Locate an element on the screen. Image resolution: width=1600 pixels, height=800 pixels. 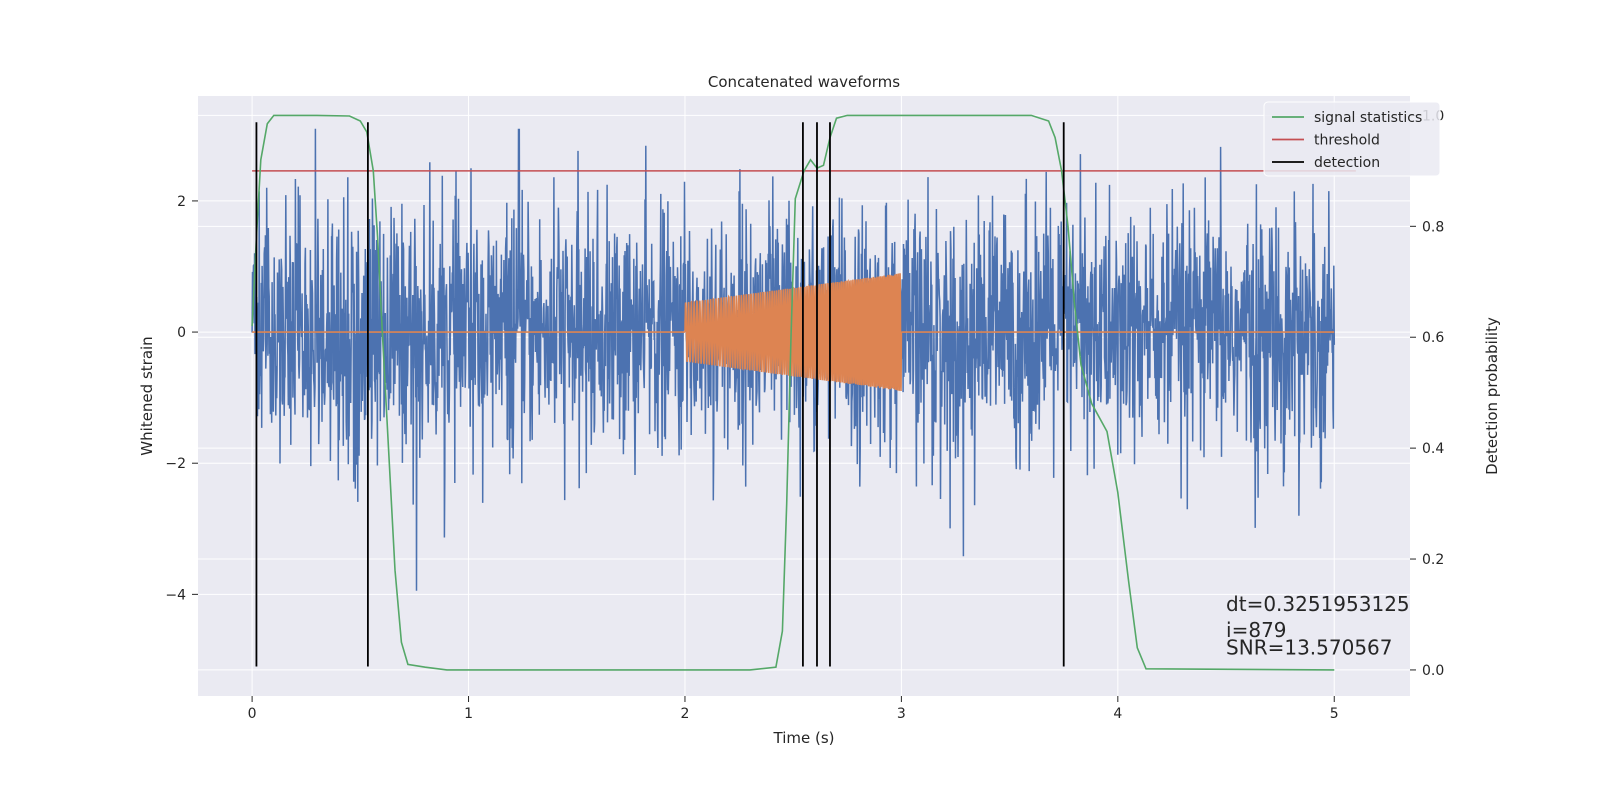
x-tick-label: 0 is located at coordinates (252, 714).